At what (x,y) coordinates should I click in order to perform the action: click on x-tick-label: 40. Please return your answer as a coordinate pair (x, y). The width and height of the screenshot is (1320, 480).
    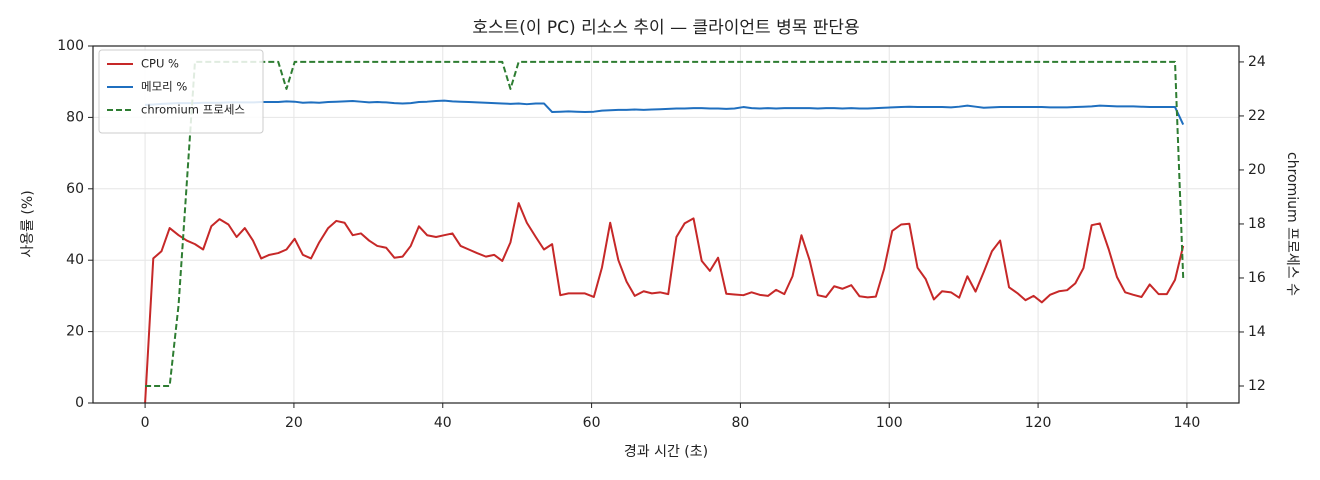
    Looking at the image, I should click on (443, 423).